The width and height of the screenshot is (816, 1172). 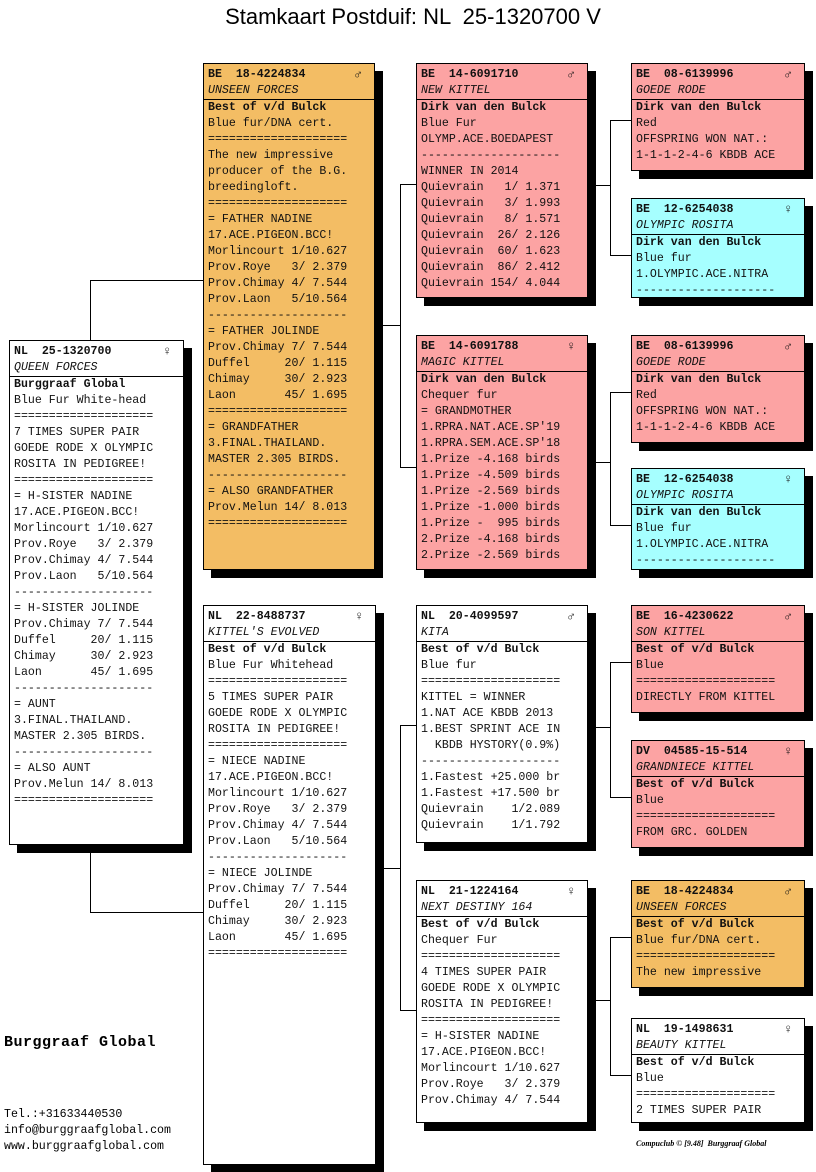 What do you see at coordinates (491, 267) in the screenshot?
I see `card-line: Quievrain 86/ 2.412` at bounding box center [491, 267].